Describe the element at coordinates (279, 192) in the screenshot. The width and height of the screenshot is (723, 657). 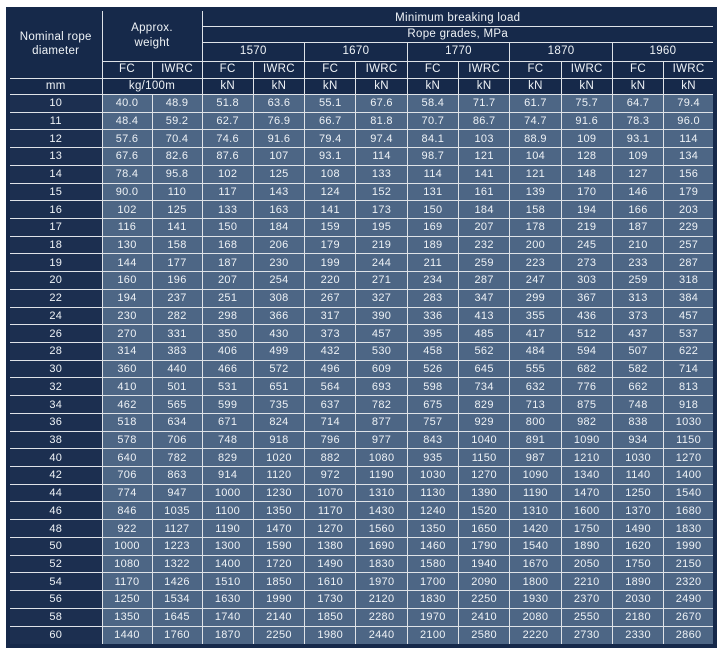
I see `load-value-cell: 143` at that location.